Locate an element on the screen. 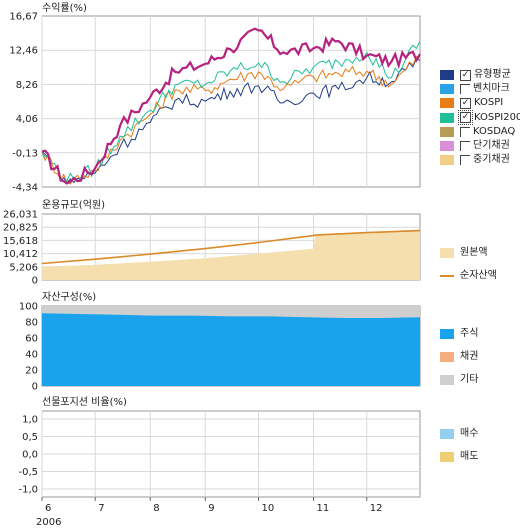 The height and width of the screenshot is (531, 520). legend-label: 원본액 is located at coordinates (474, 252).